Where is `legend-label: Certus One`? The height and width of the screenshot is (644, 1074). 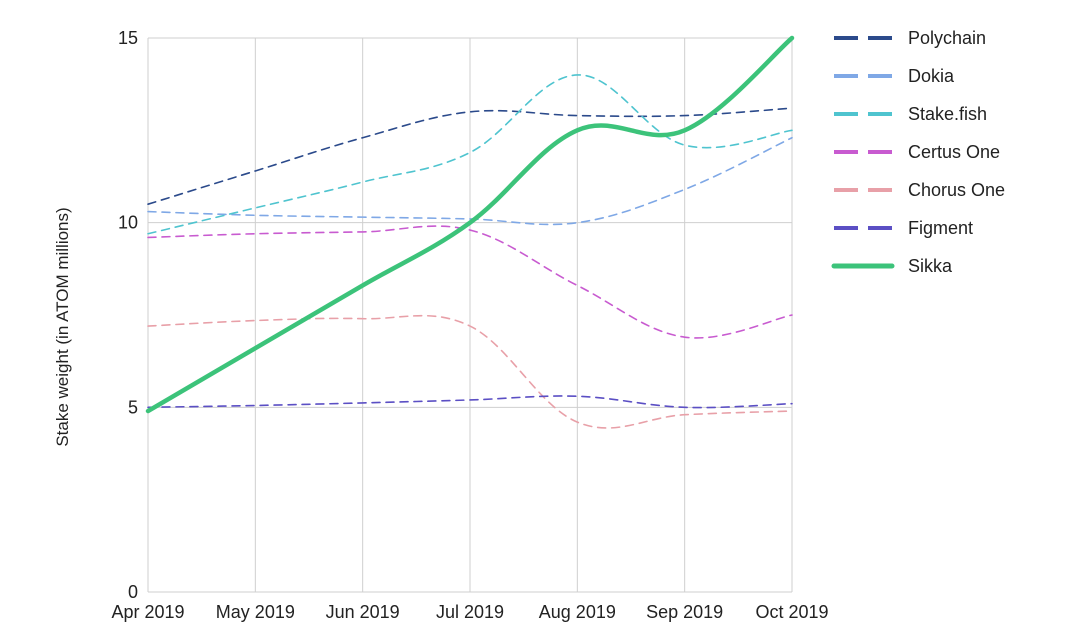
legend-label: Certus One is located at coordinates (954, 152).